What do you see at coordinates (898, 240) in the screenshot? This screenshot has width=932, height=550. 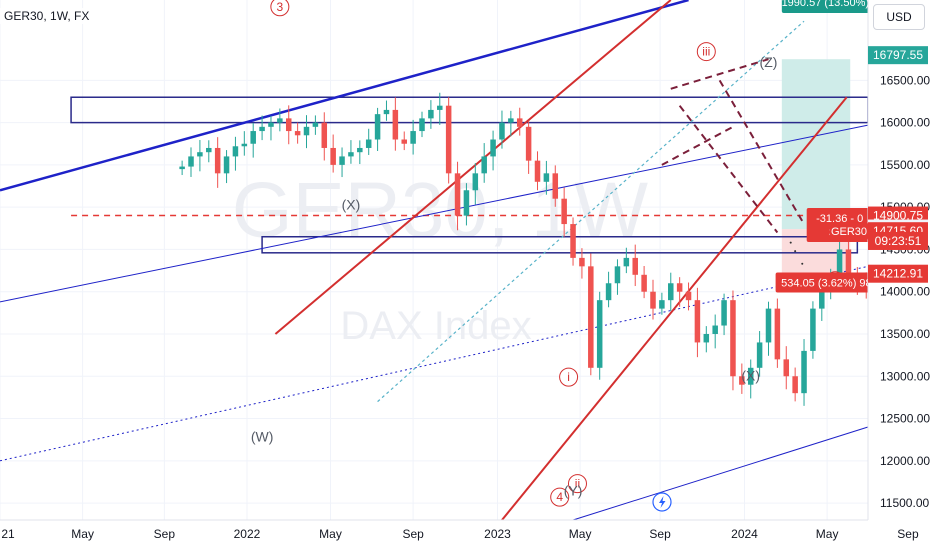 I see `price-tag: 09:23:51` at bounding box center [898, 240].